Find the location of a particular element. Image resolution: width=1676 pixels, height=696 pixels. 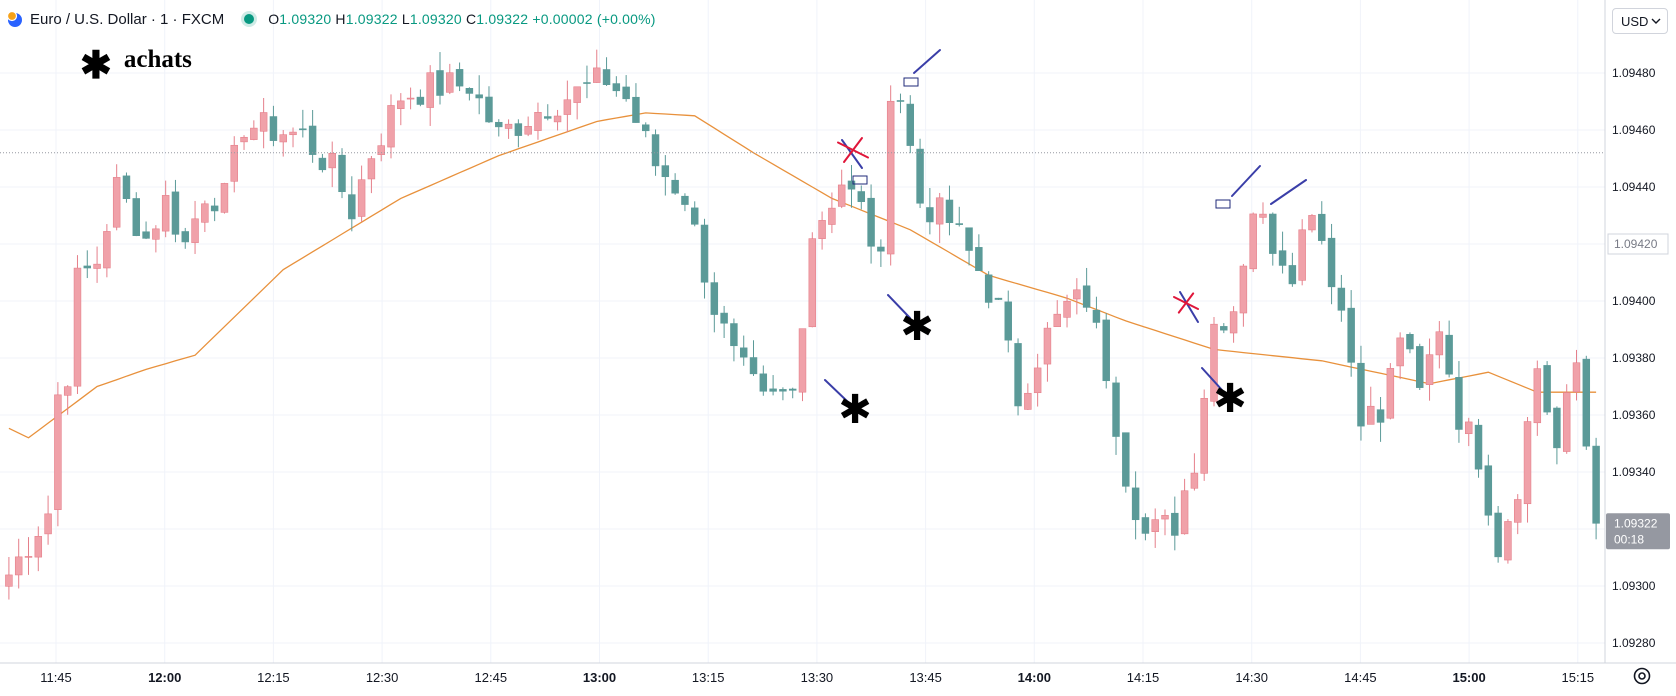

stop-cross-mark is located at coordinates (853, 150).